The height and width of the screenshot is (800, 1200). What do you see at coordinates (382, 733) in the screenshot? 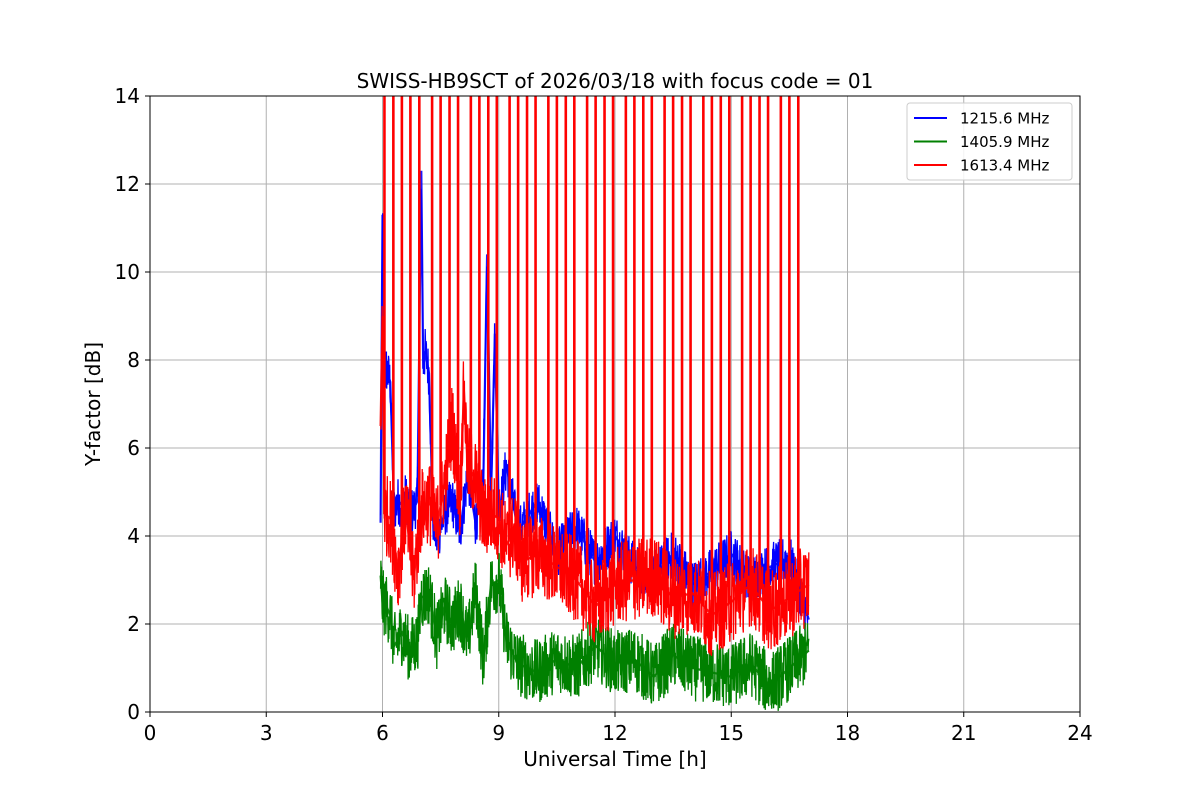
I see `x-tick-label: 6` at bounding box center [382, 733].